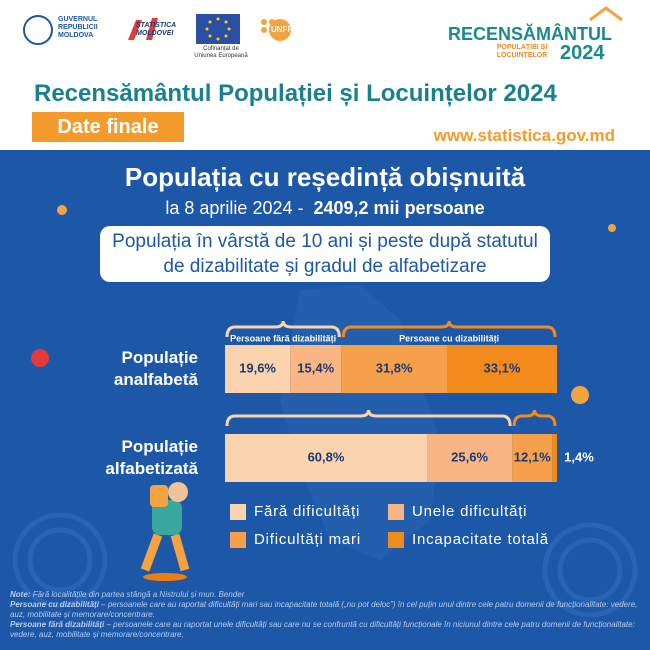 Image resolution: width=650 pixels, height=650 pixels. What do you see at coordinates (449, 338) in the screenshot?
I see `brace-label: Persoane cu dizabilități` at bounding box center [449, 338].